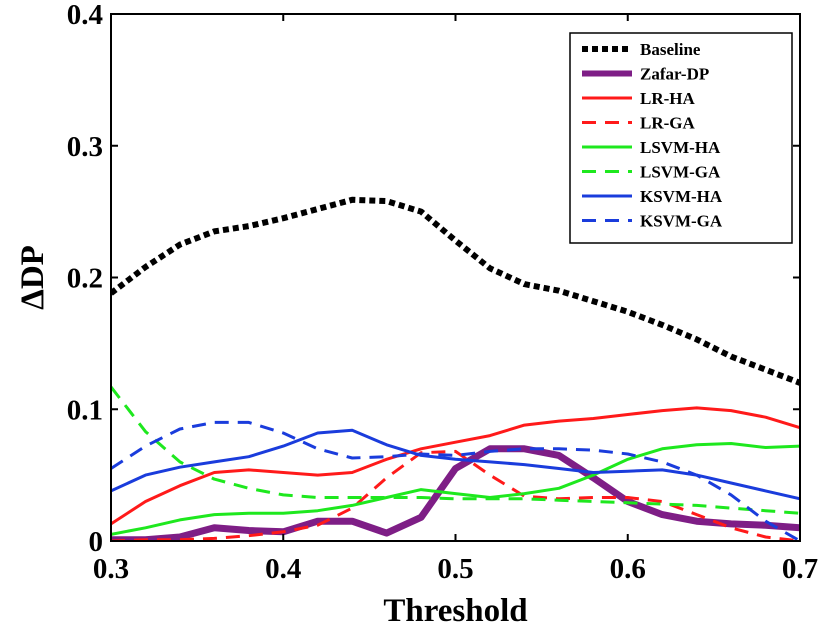 The image size is (830, 629). What do you see at coordinates (111, 569) in the screenshot?
I see `x-tick-label: 0.3` at bounding box center [111, 569].